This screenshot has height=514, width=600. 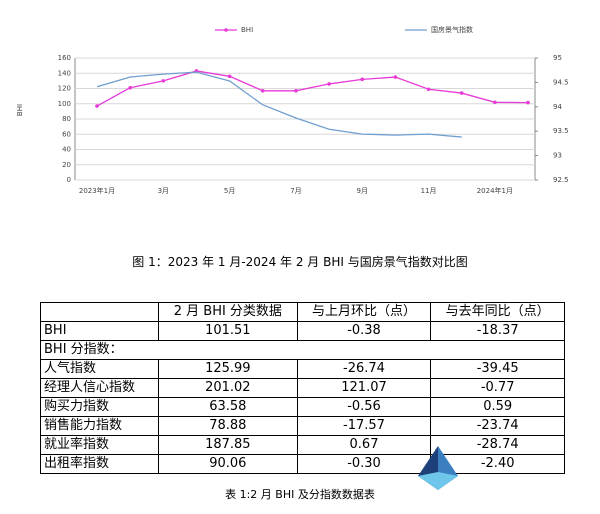 What do you see at coordinates (97, 190) in the screenshot?
I see `x-tick-label: 2023年1月` at bounding box center [97, 190].